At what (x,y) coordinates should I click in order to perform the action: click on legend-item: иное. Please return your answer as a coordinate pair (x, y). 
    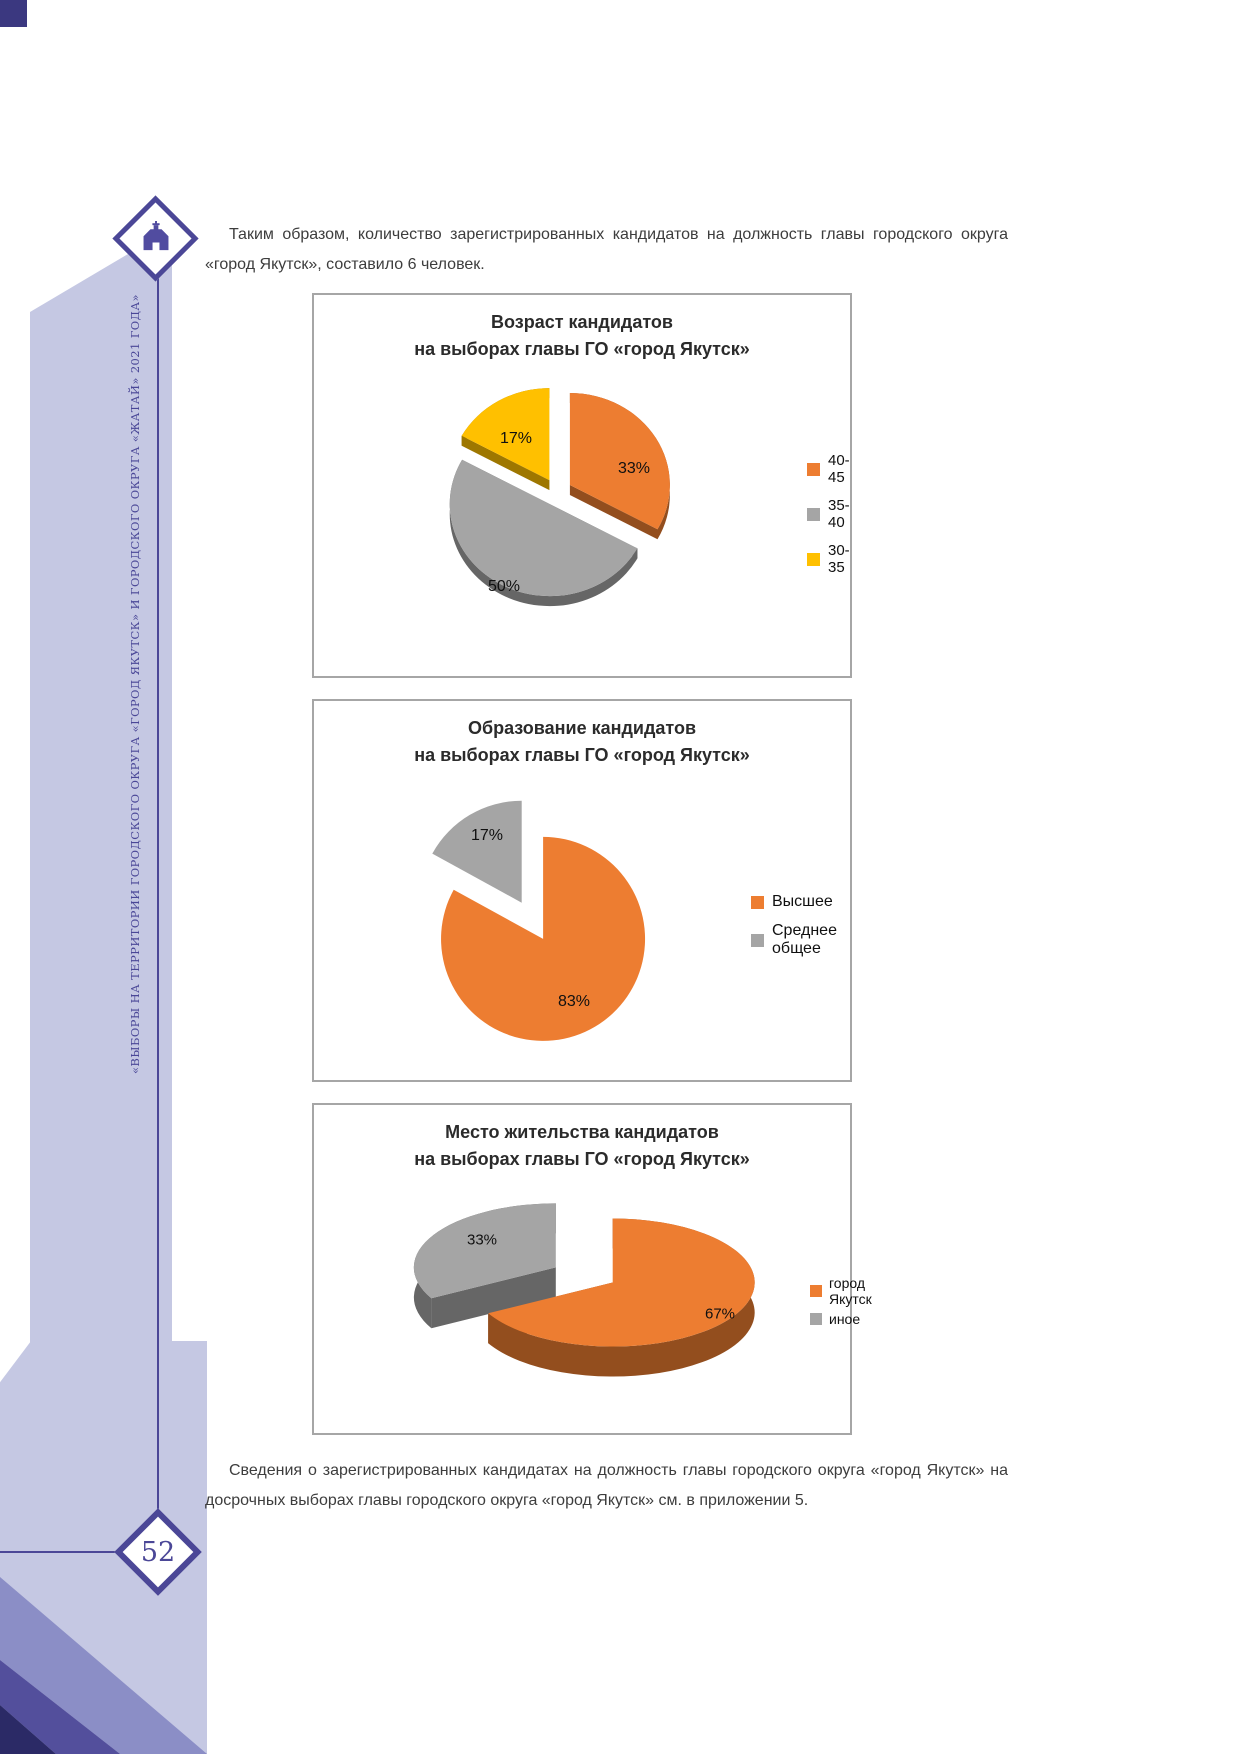
    Looking at the image, I should click on (841, 1319).